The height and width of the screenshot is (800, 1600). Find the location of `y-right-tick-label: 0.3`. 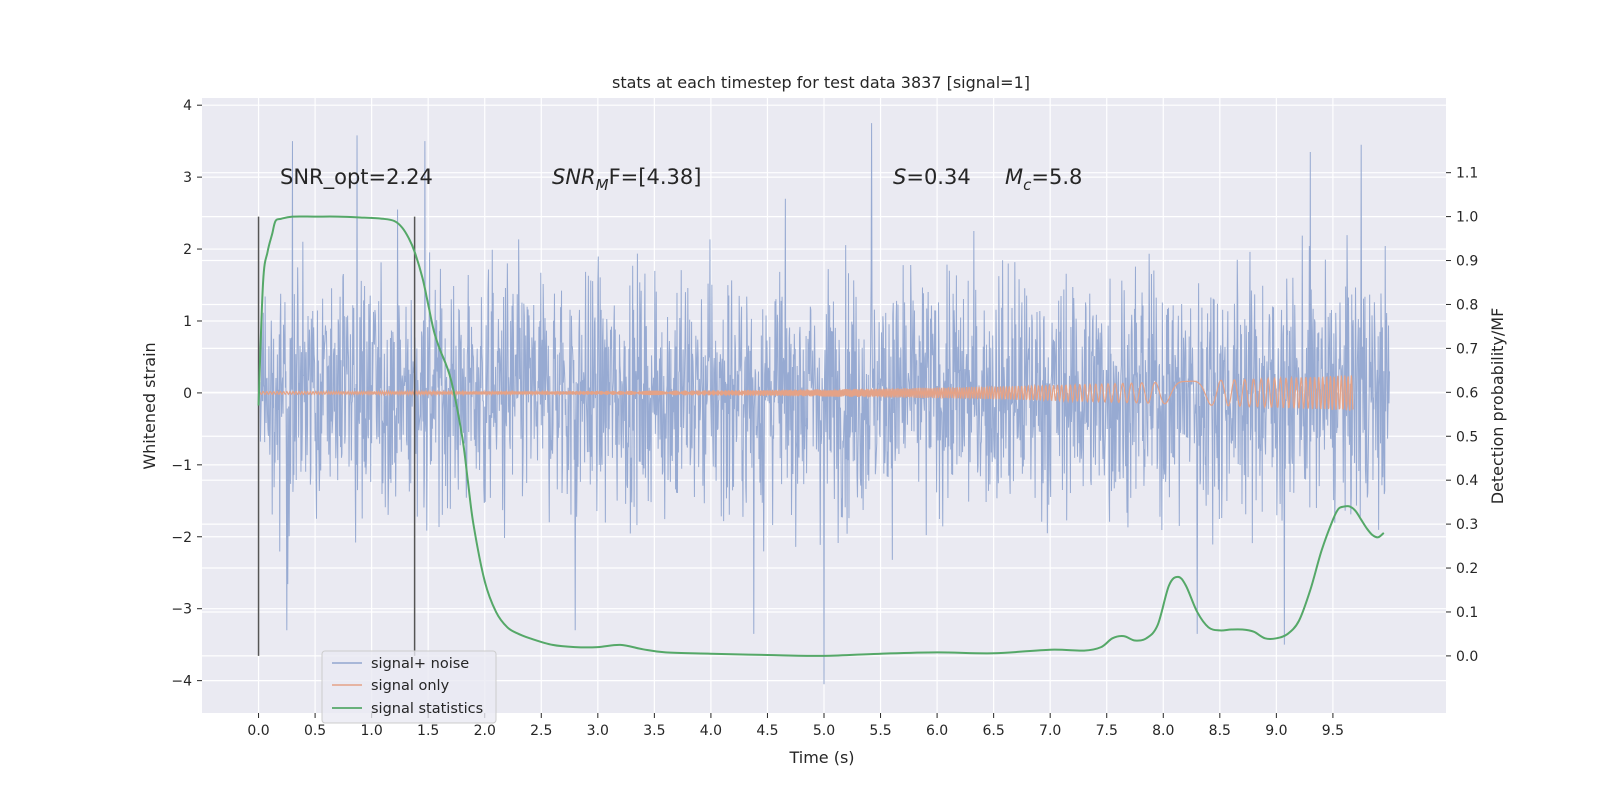

y-right-tick-label: 0.3 is located at coordinates (1467, 525).